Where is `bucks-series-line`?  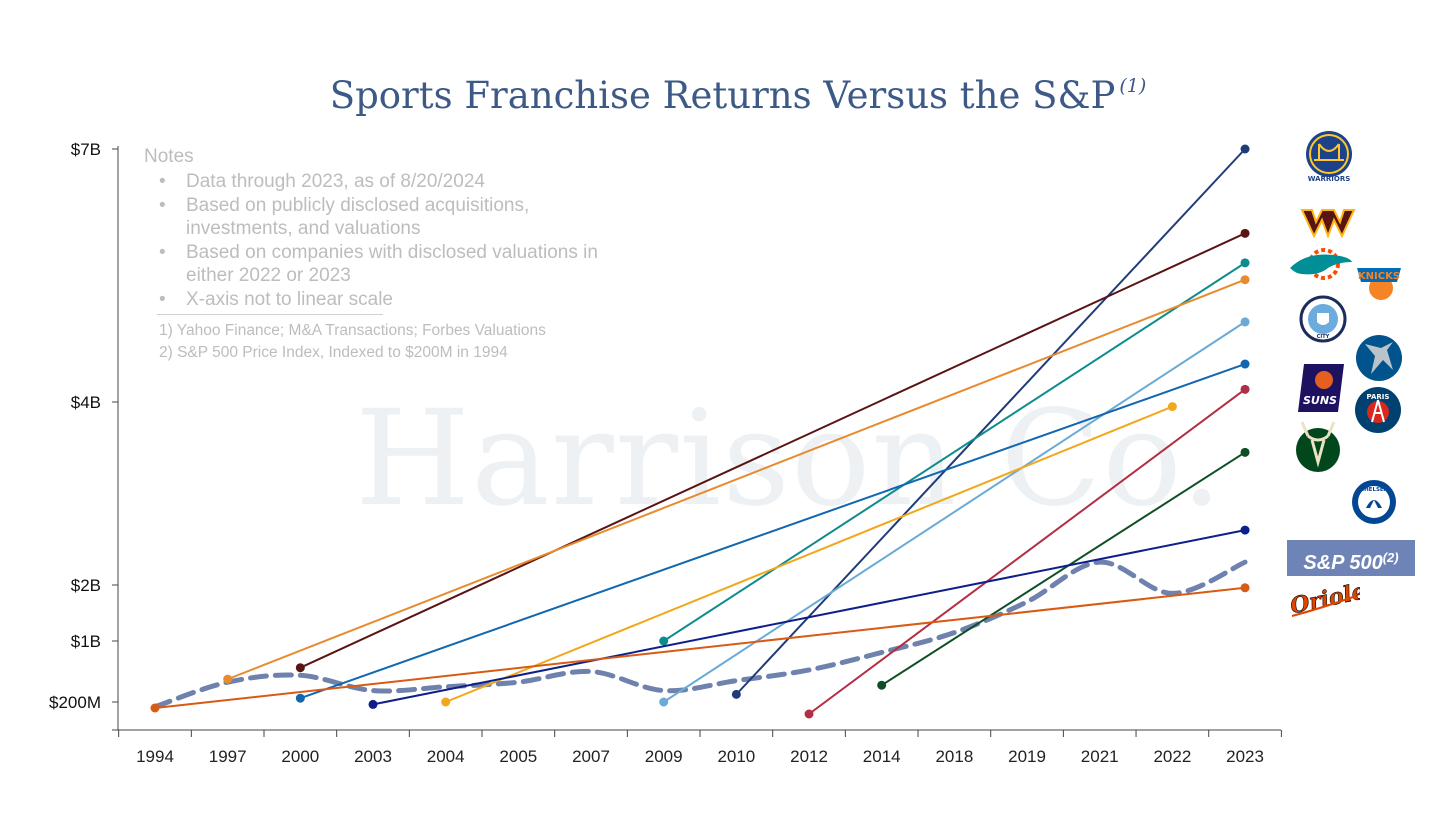 bucks-series-line is located at coordinates (1063, 569).